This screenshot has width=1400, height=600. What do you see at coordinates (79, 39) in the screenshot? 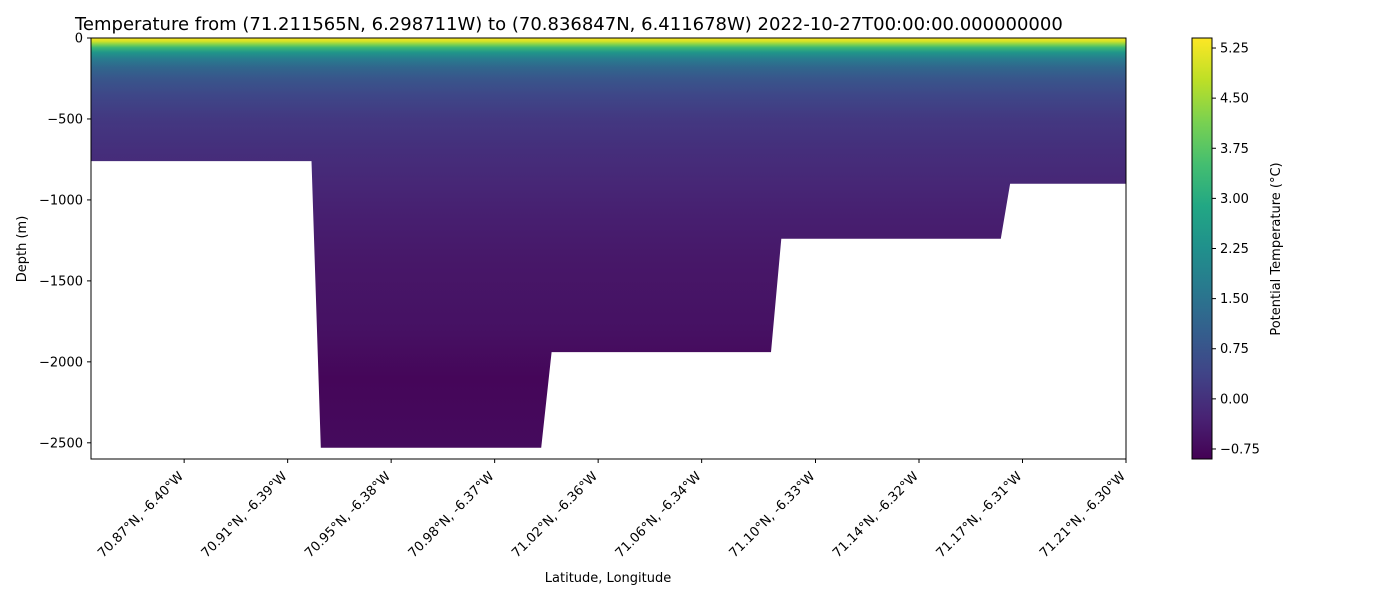
I see `y-tick-label: 0` at bounding box center [79, 39].